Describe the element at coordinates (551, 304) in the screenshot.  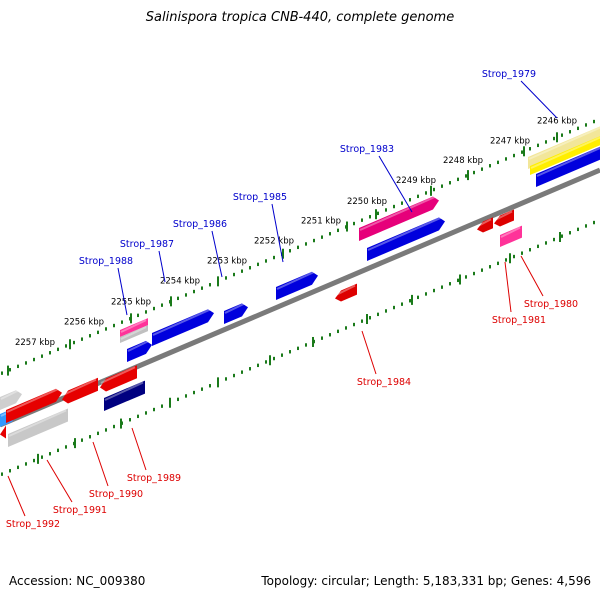
I see `gene-label-reverse: Strop_1980` at that location.